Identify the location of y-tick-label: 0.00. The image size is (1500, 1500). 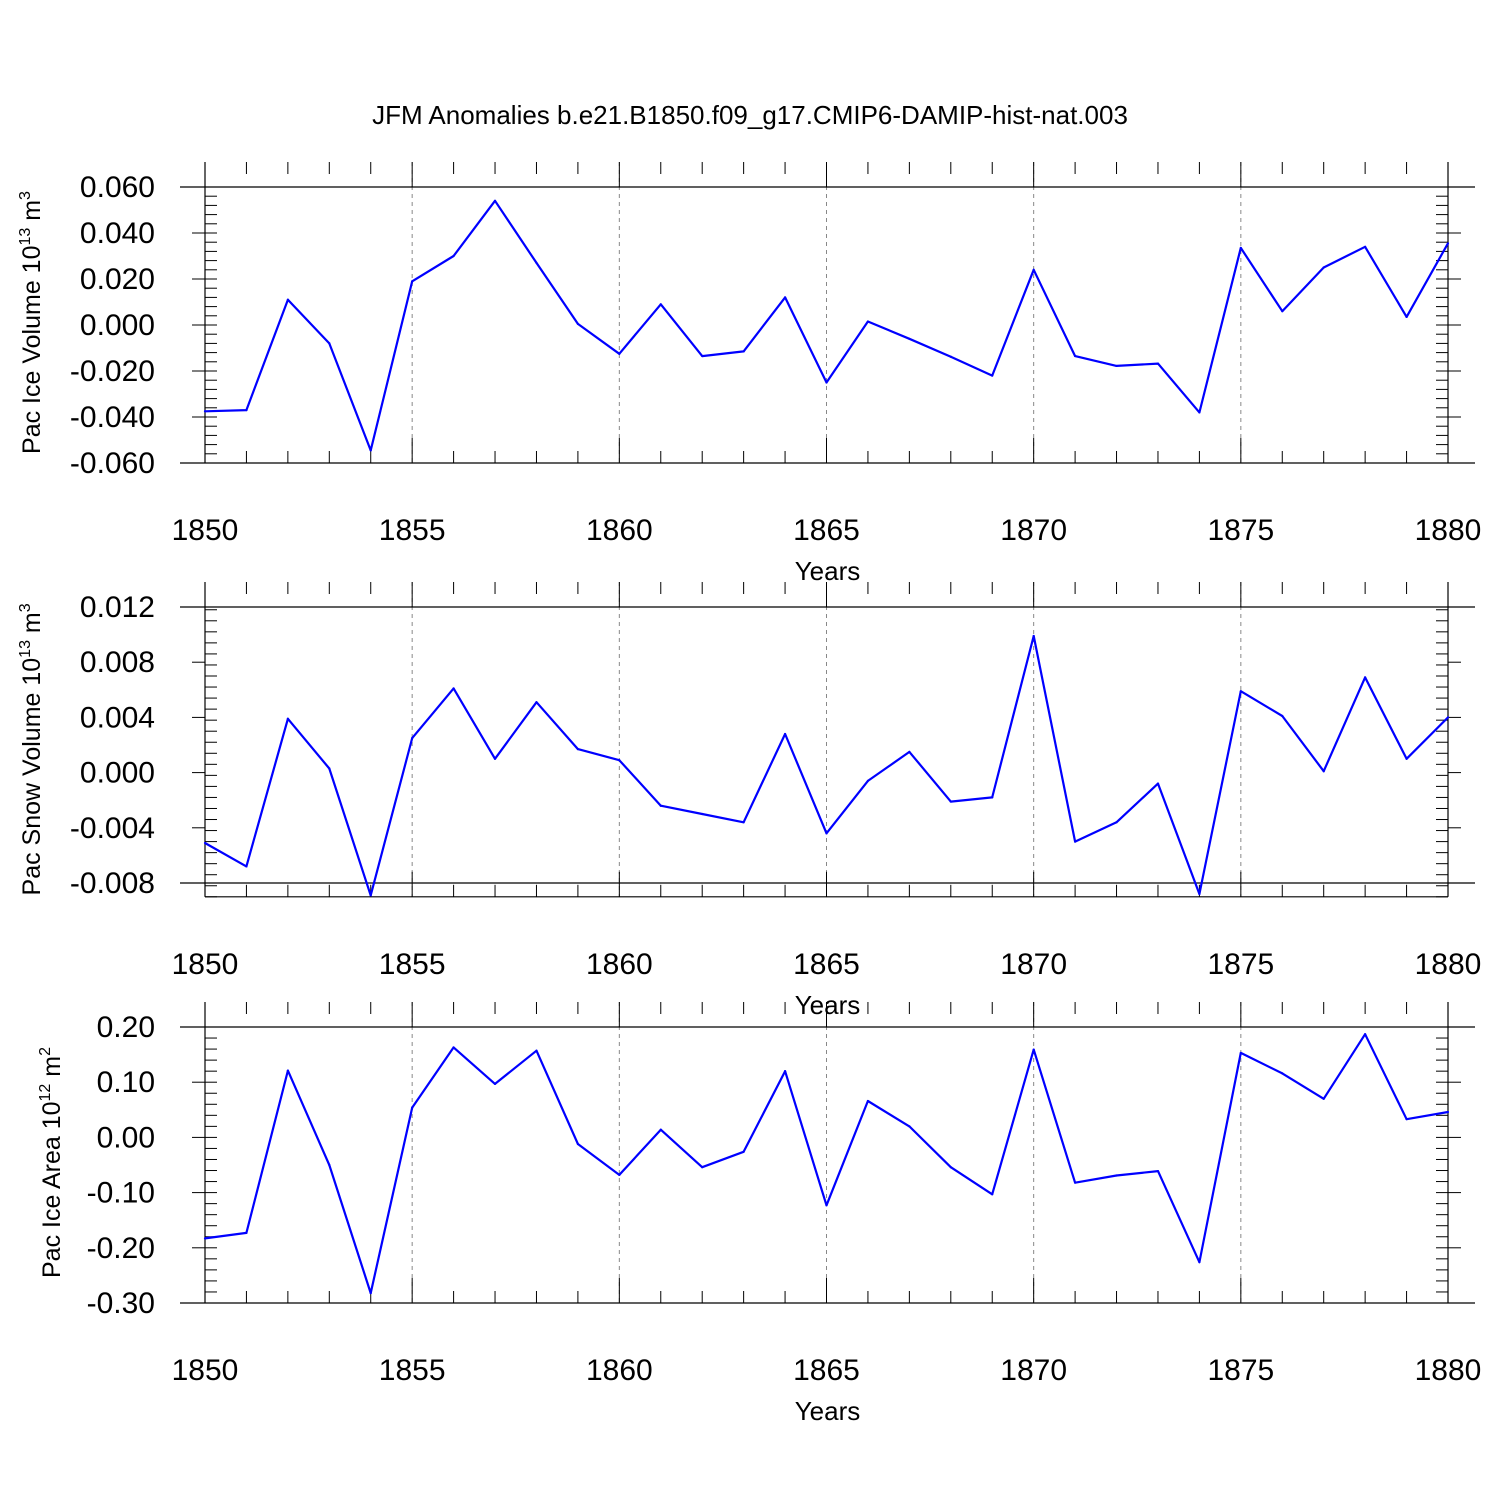
(126, 1137).